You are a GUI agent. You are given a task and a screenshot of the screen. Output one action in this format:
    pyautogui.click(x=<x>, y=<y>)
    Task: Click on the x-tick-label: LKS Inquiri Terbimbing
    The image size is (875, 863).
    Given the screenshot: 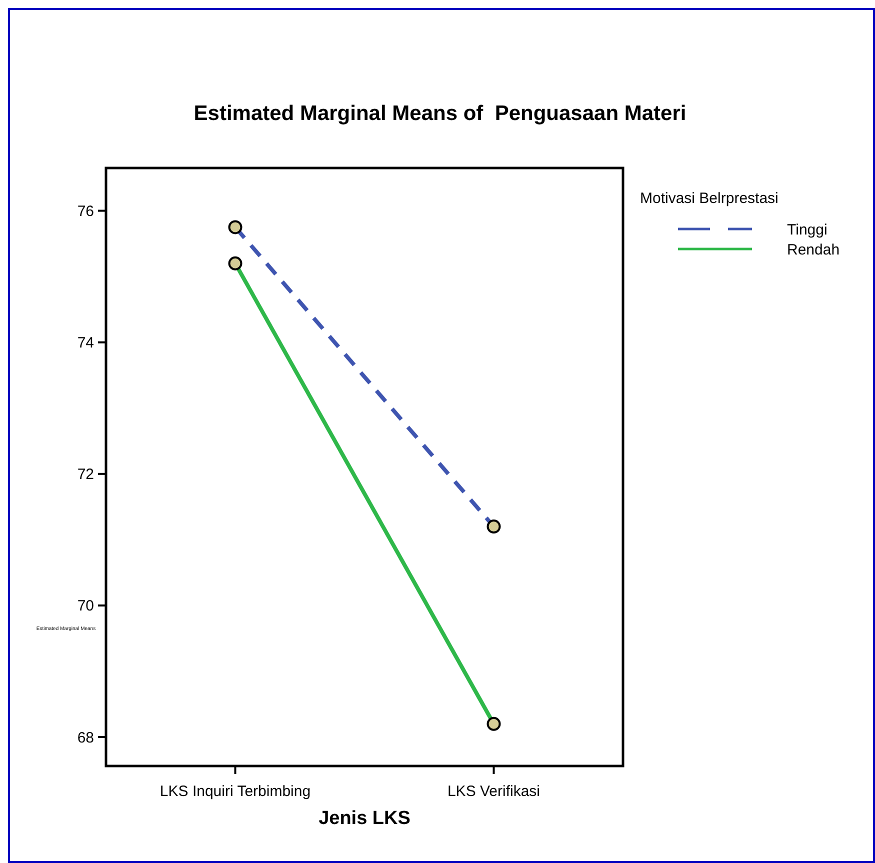 What is the action you would take?
    pyautogui.click(x=235, y=791)
    